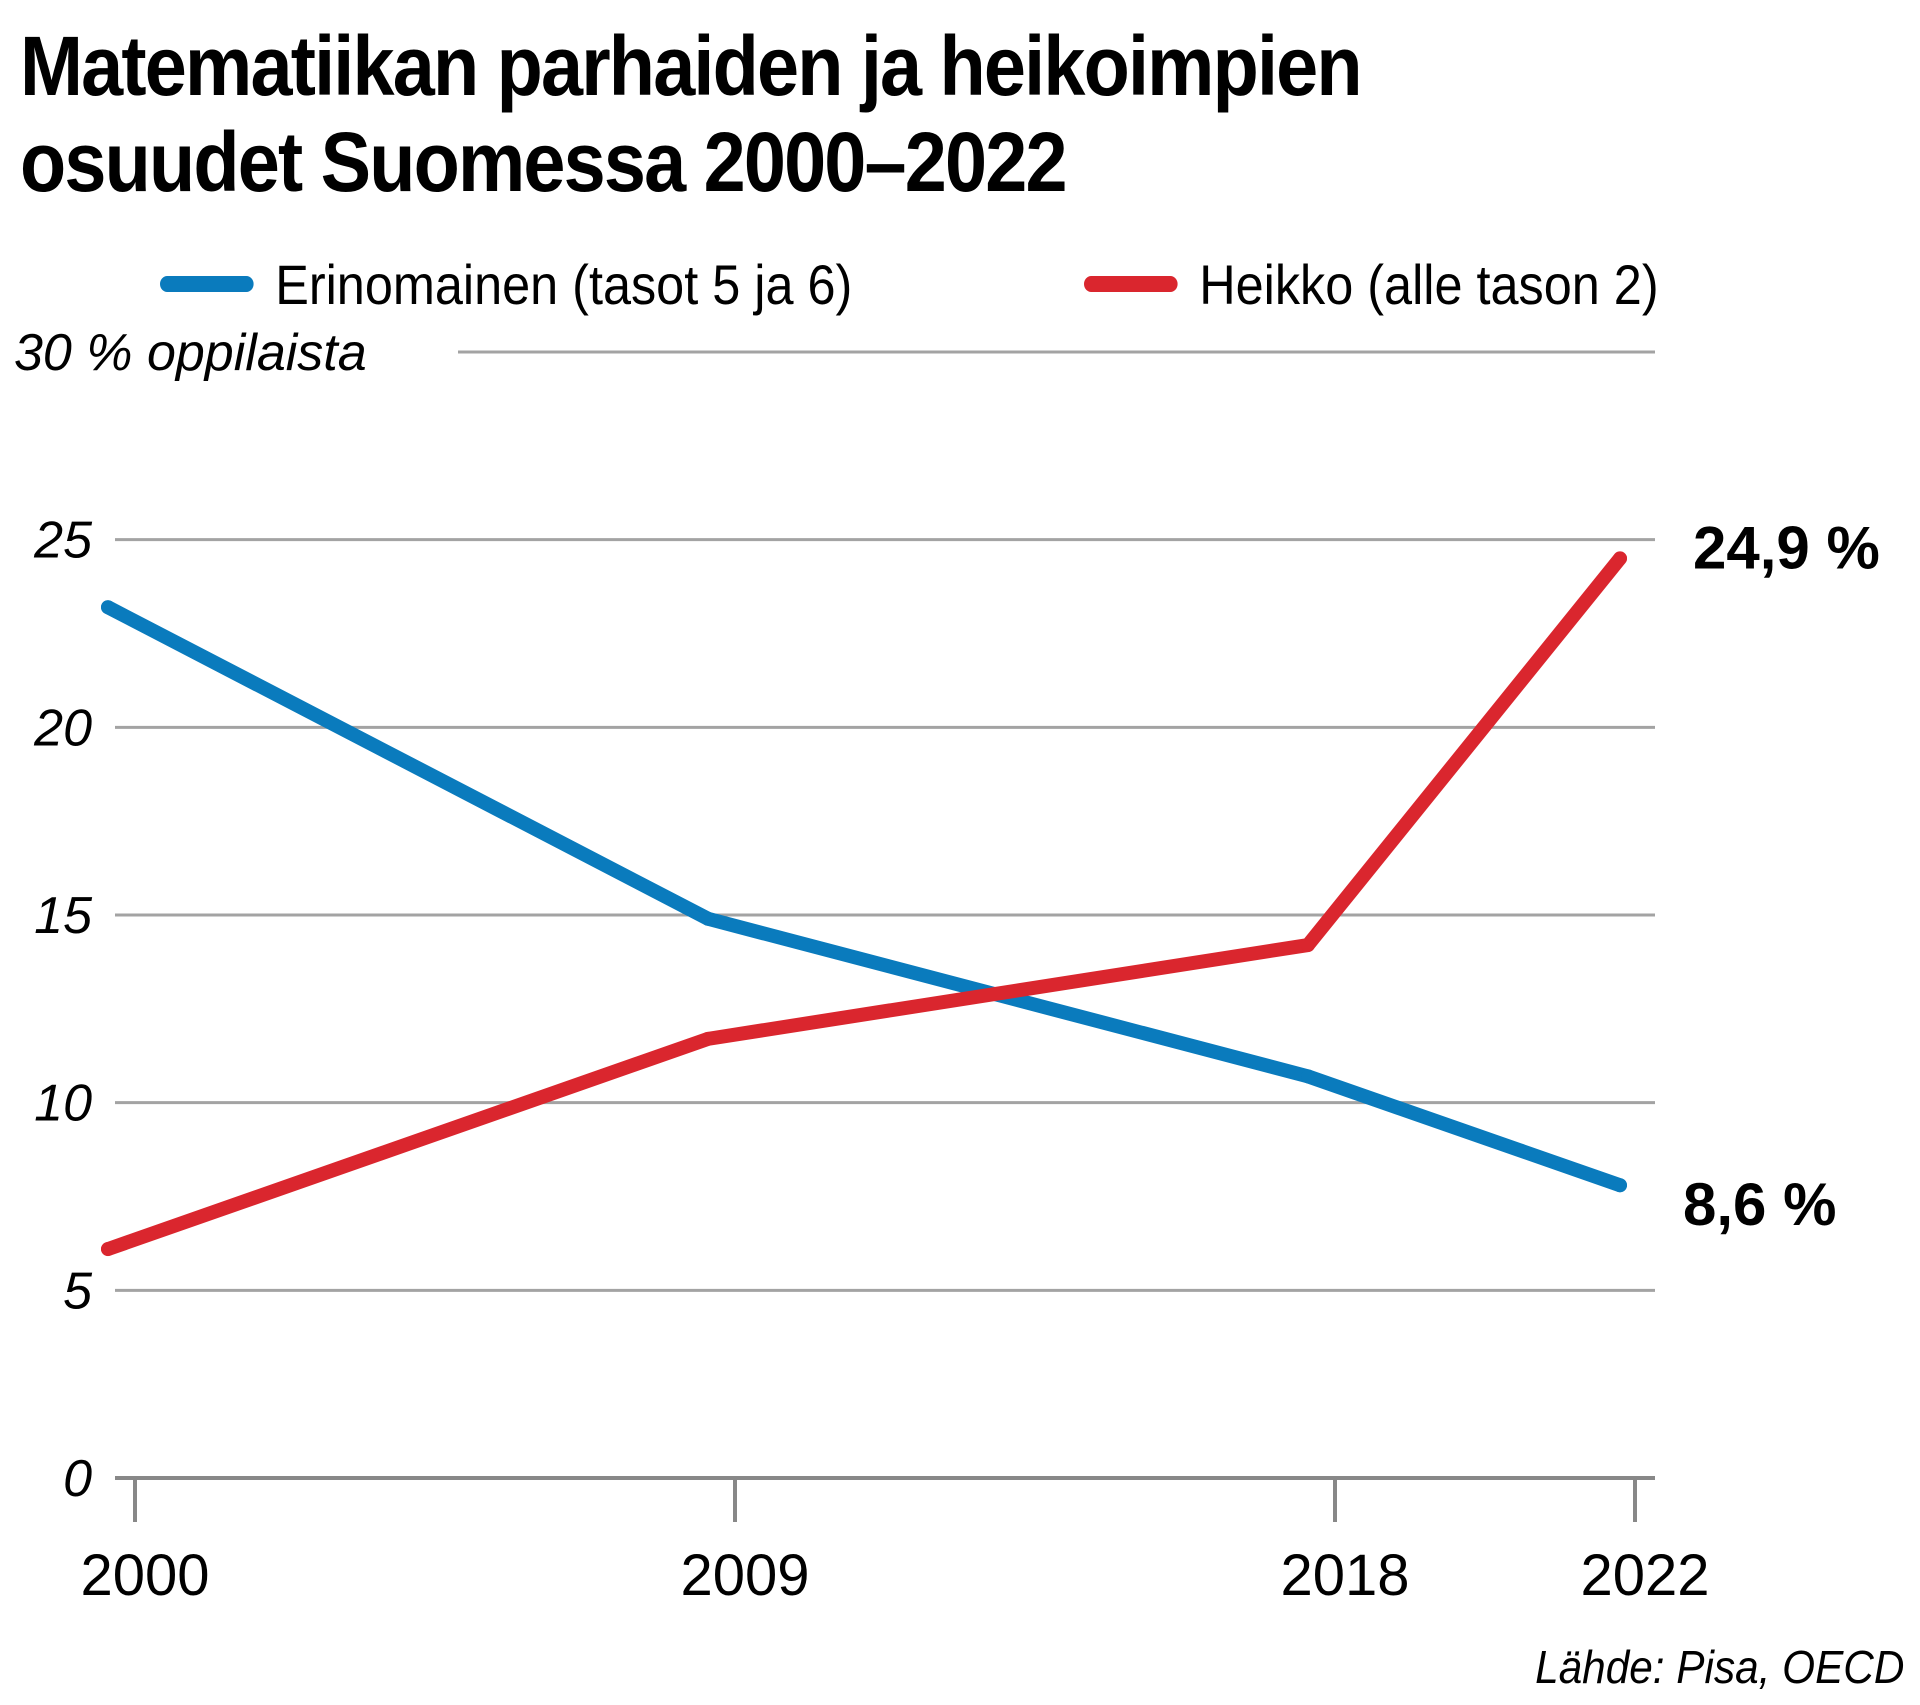 The height and width of the screenshot is (1705, 1920). What do you see at coordinates (1308, 945) in the screenshot?
I see `data-point-weak-2018` at bounding box center [1308, 945].